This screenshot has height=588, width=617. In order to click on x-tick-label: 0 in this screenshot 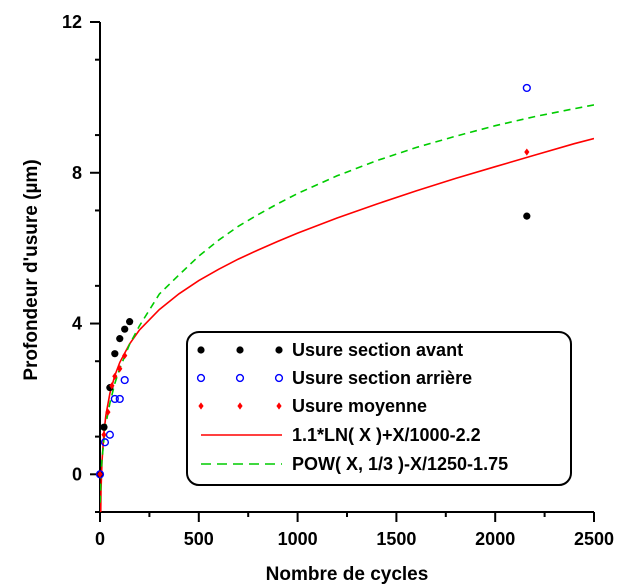, I will do `click(100, 539)`.